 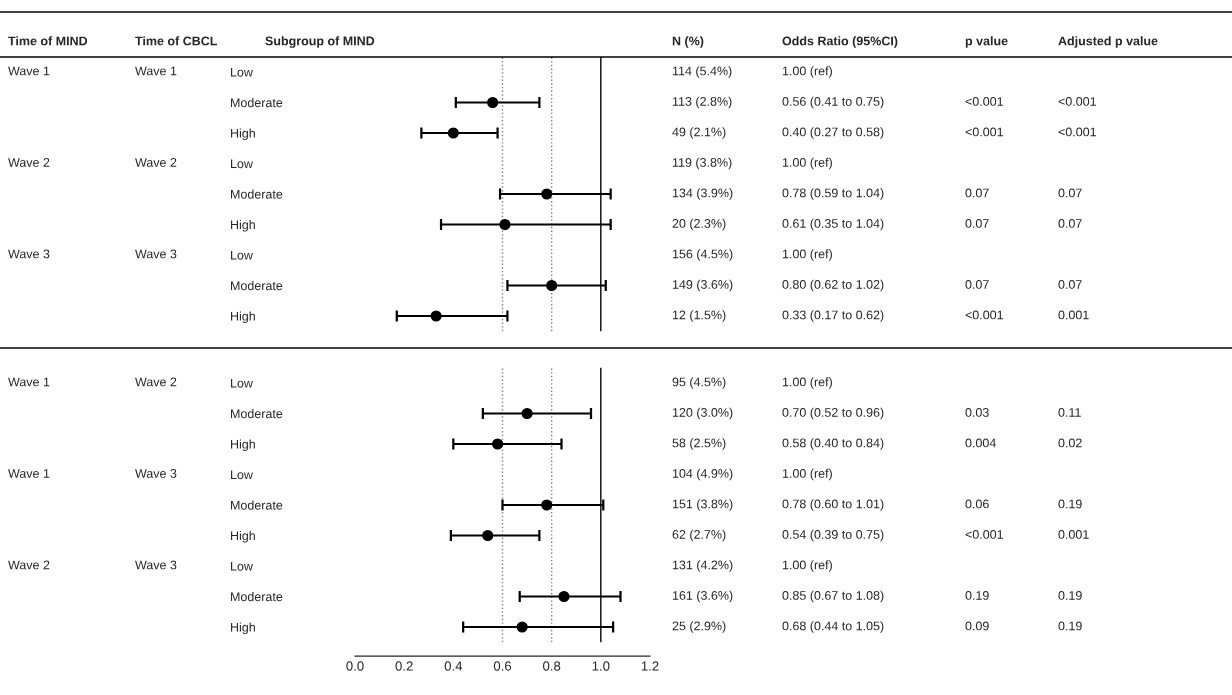 What do you see at coordinates (833, 224) in the screenshot?
I see `text: 0.61 (0.35 to 1.04)` at bounding box center [833, 224].